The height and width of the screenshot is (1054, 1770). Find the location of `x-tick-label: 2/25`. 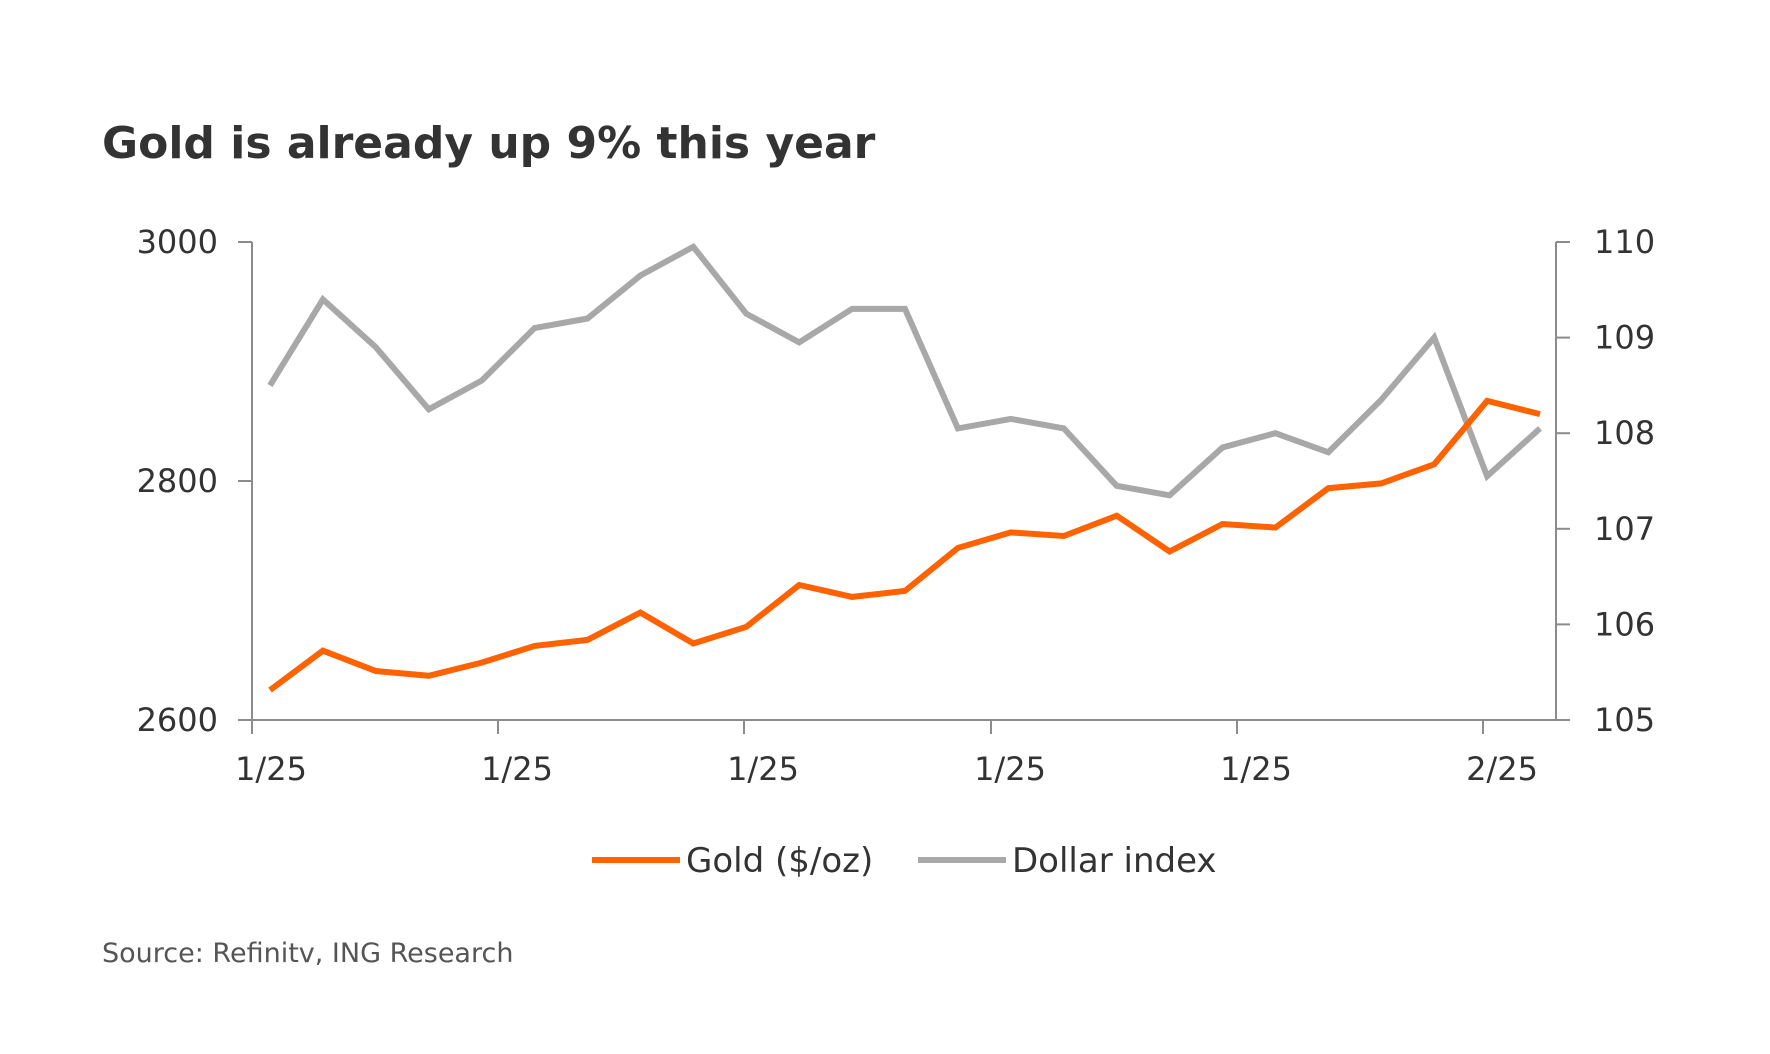

x-tick-label: 2/25 is located at coordinates (1502, 769).